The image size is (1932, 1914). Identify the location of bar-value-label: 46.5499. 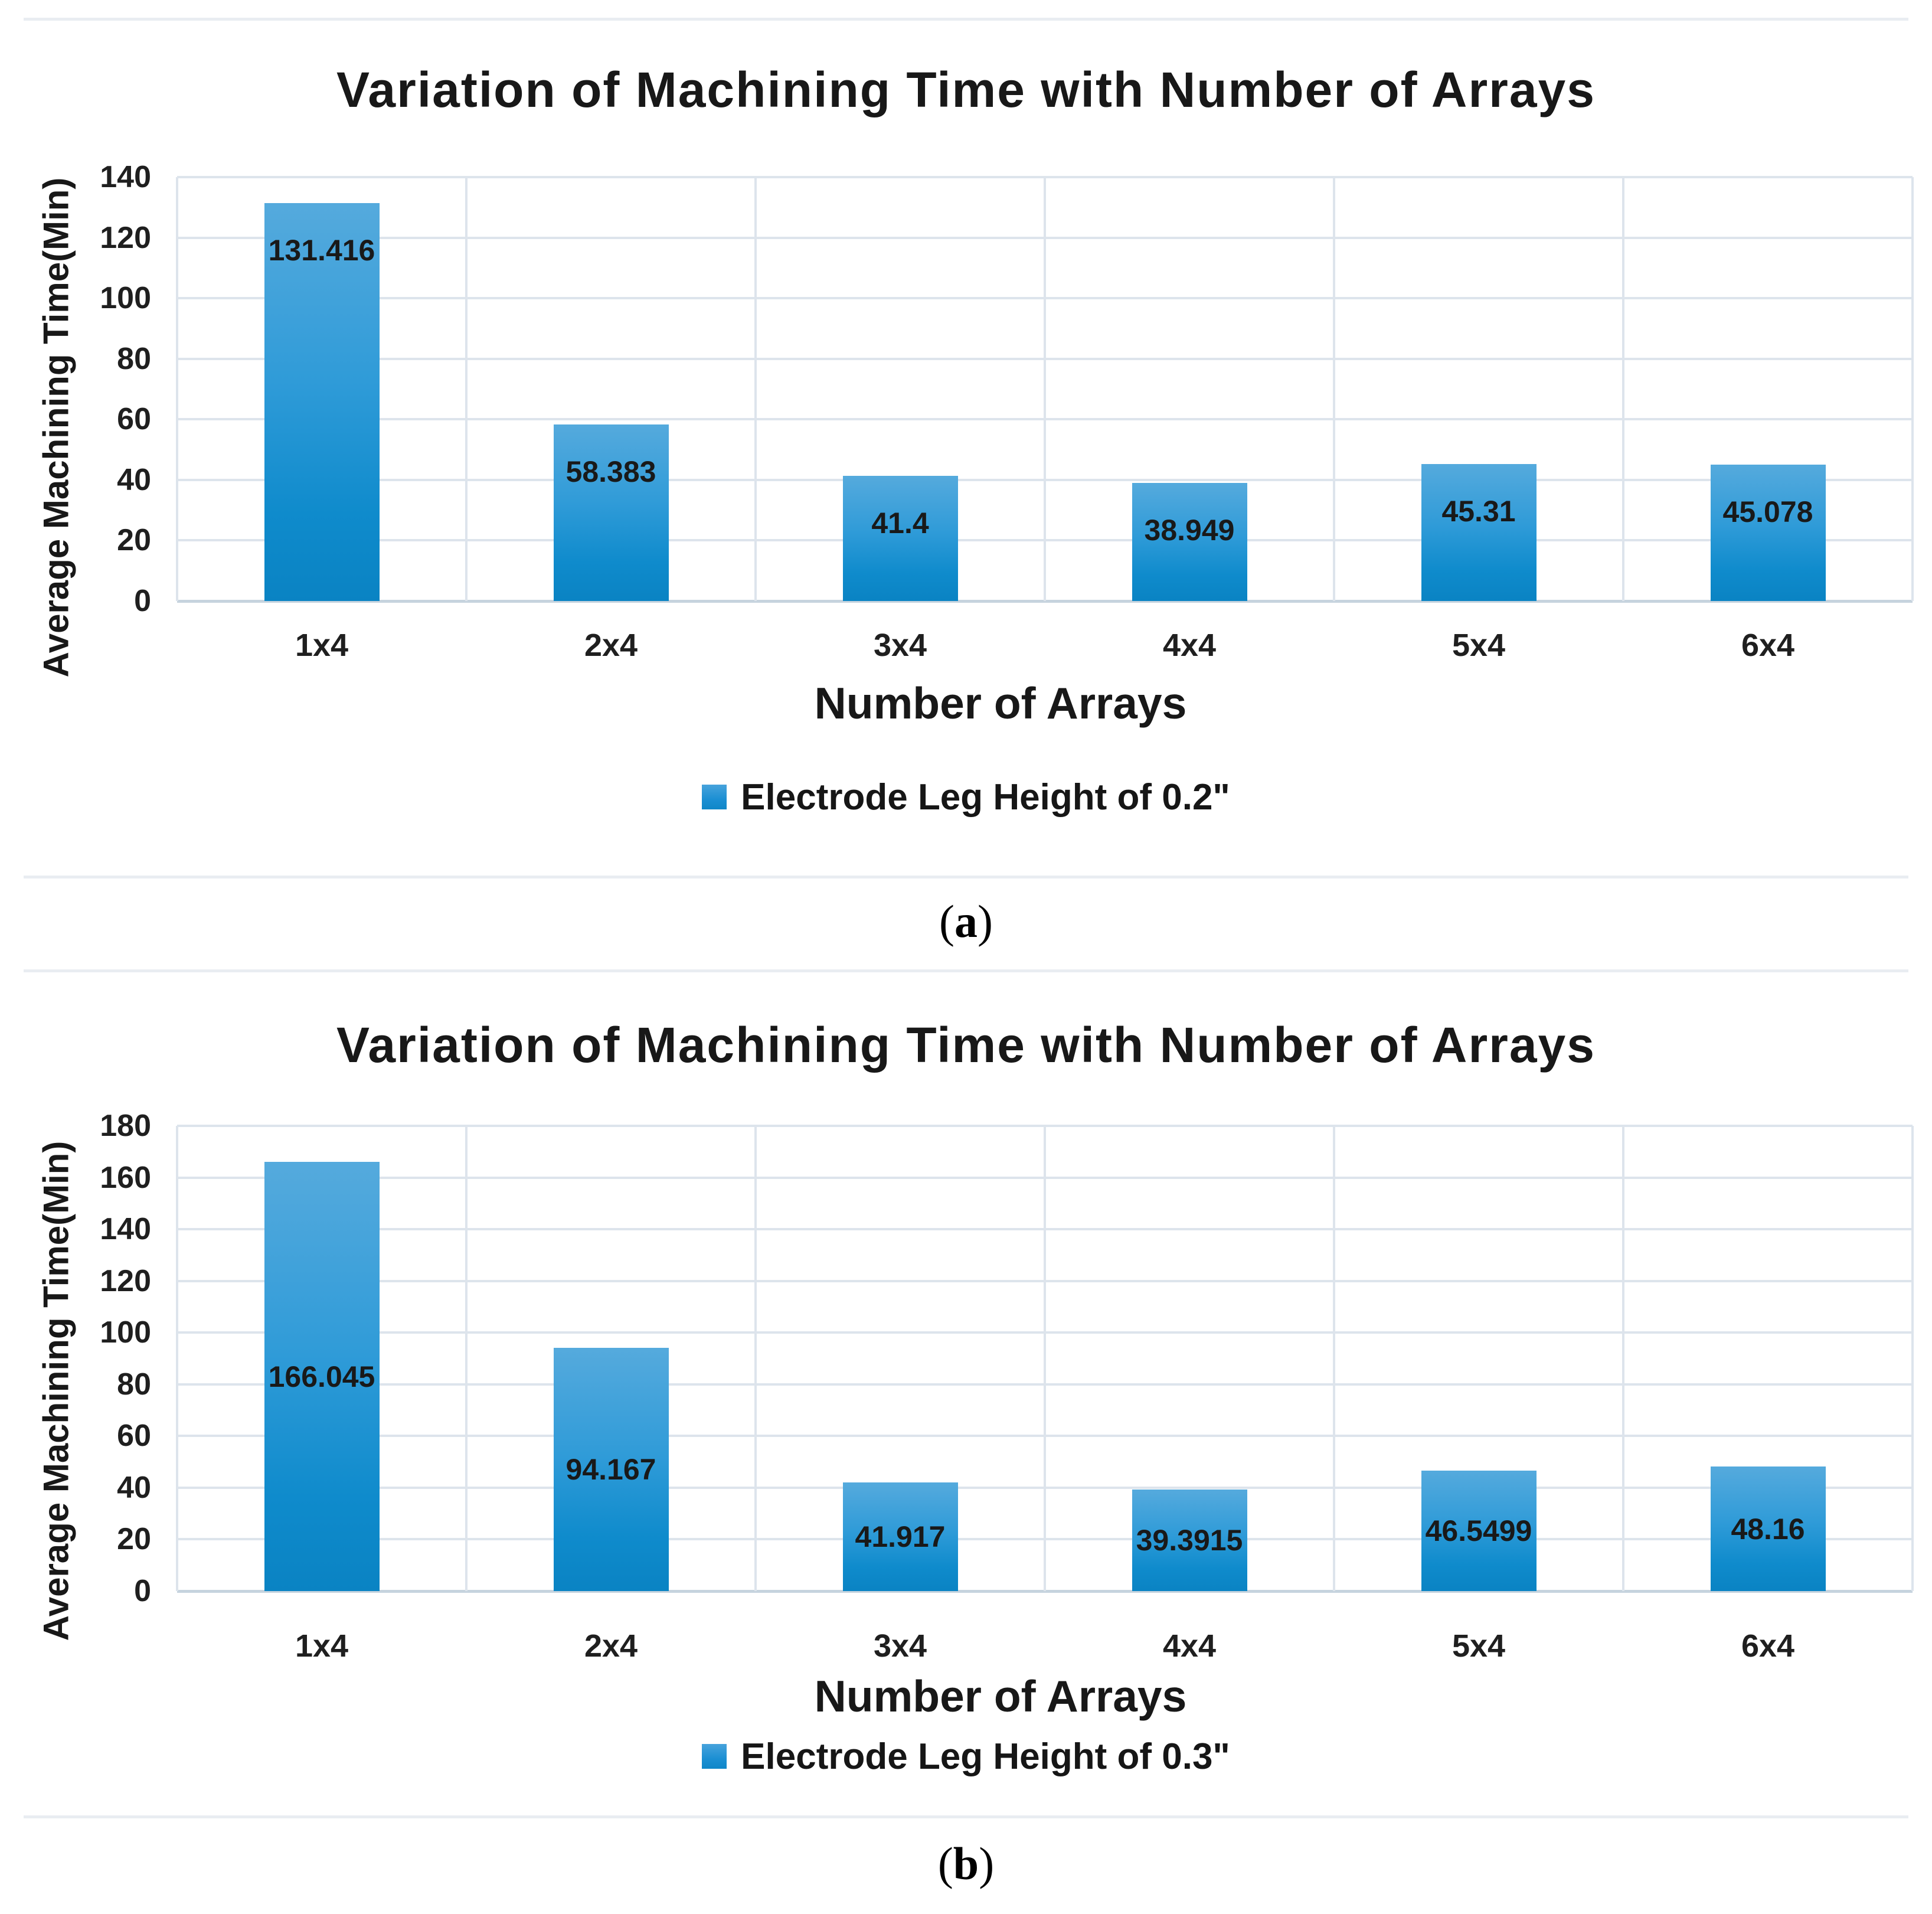
(1478, 1531).